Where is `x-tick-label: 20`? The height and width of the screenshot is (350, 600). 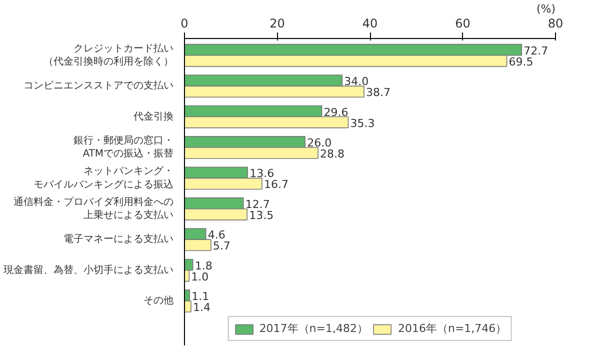
x-tick-label: 20 is located at coordinates (277, 23).